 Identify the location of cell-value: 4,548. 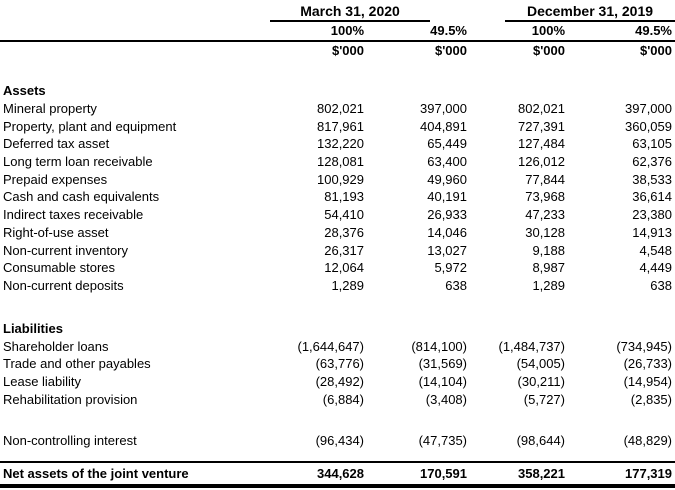
(655, 250).